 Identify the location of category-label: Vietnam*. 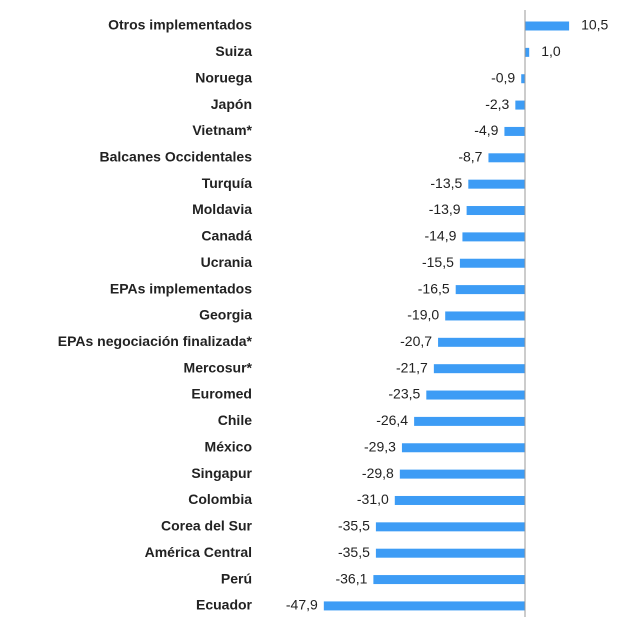
(222, 130).